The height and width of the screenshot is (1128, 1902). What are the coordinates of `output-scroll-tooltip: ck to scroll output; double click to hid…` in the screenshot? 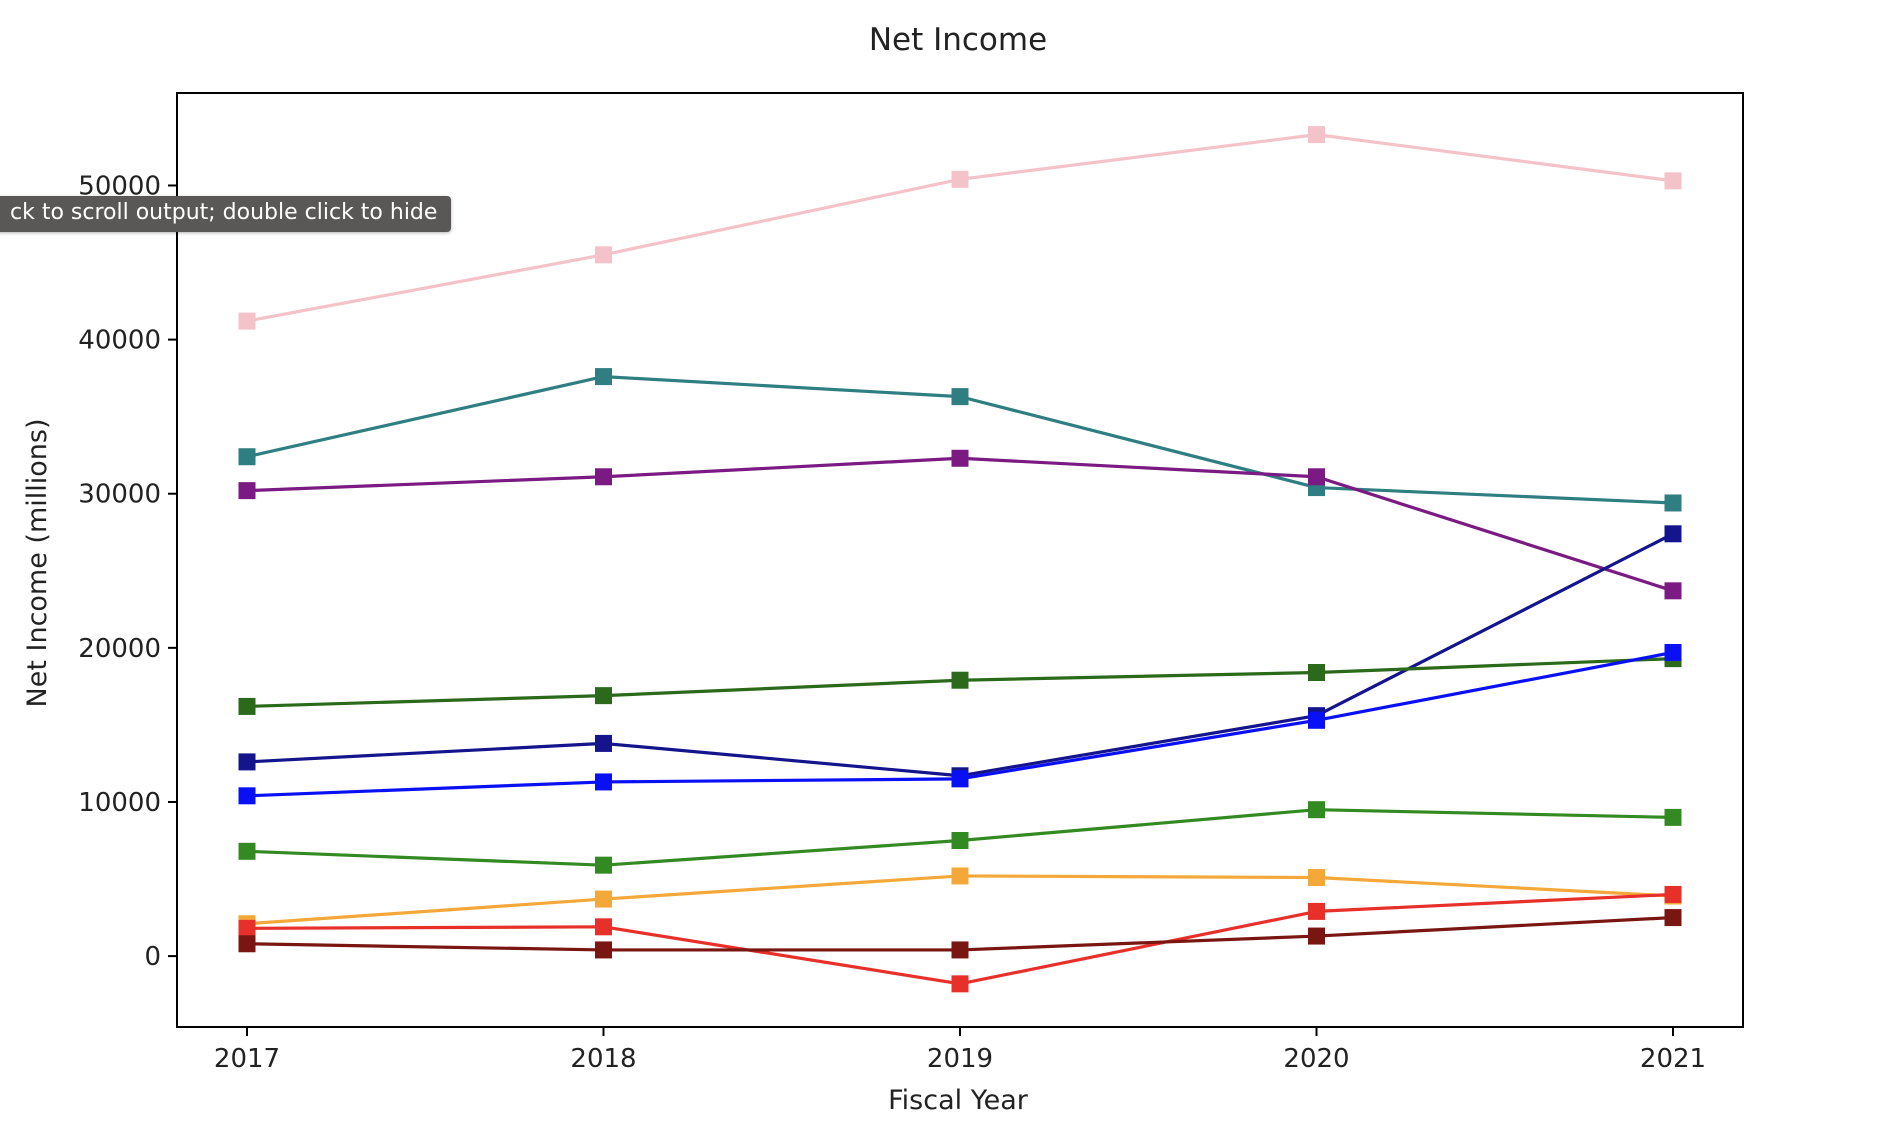 It's located at (226, 214).